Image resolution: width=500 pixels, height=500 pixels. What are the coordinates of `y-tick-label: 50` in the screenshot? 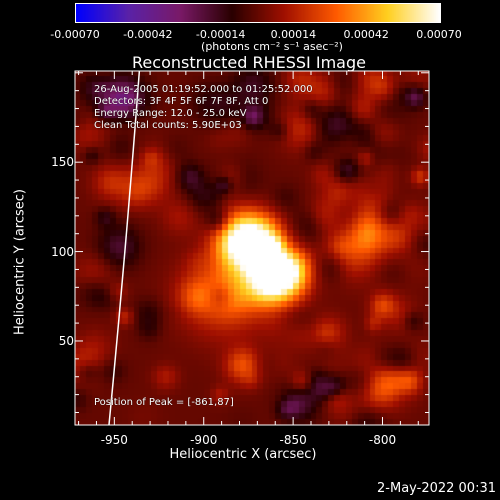 It's located at (66, 340).